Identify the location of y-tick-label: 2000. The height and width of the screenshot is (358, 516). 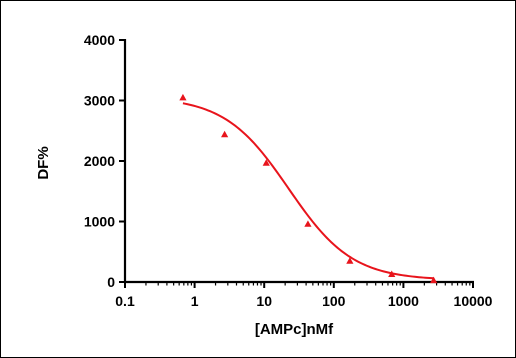
(99, 161).